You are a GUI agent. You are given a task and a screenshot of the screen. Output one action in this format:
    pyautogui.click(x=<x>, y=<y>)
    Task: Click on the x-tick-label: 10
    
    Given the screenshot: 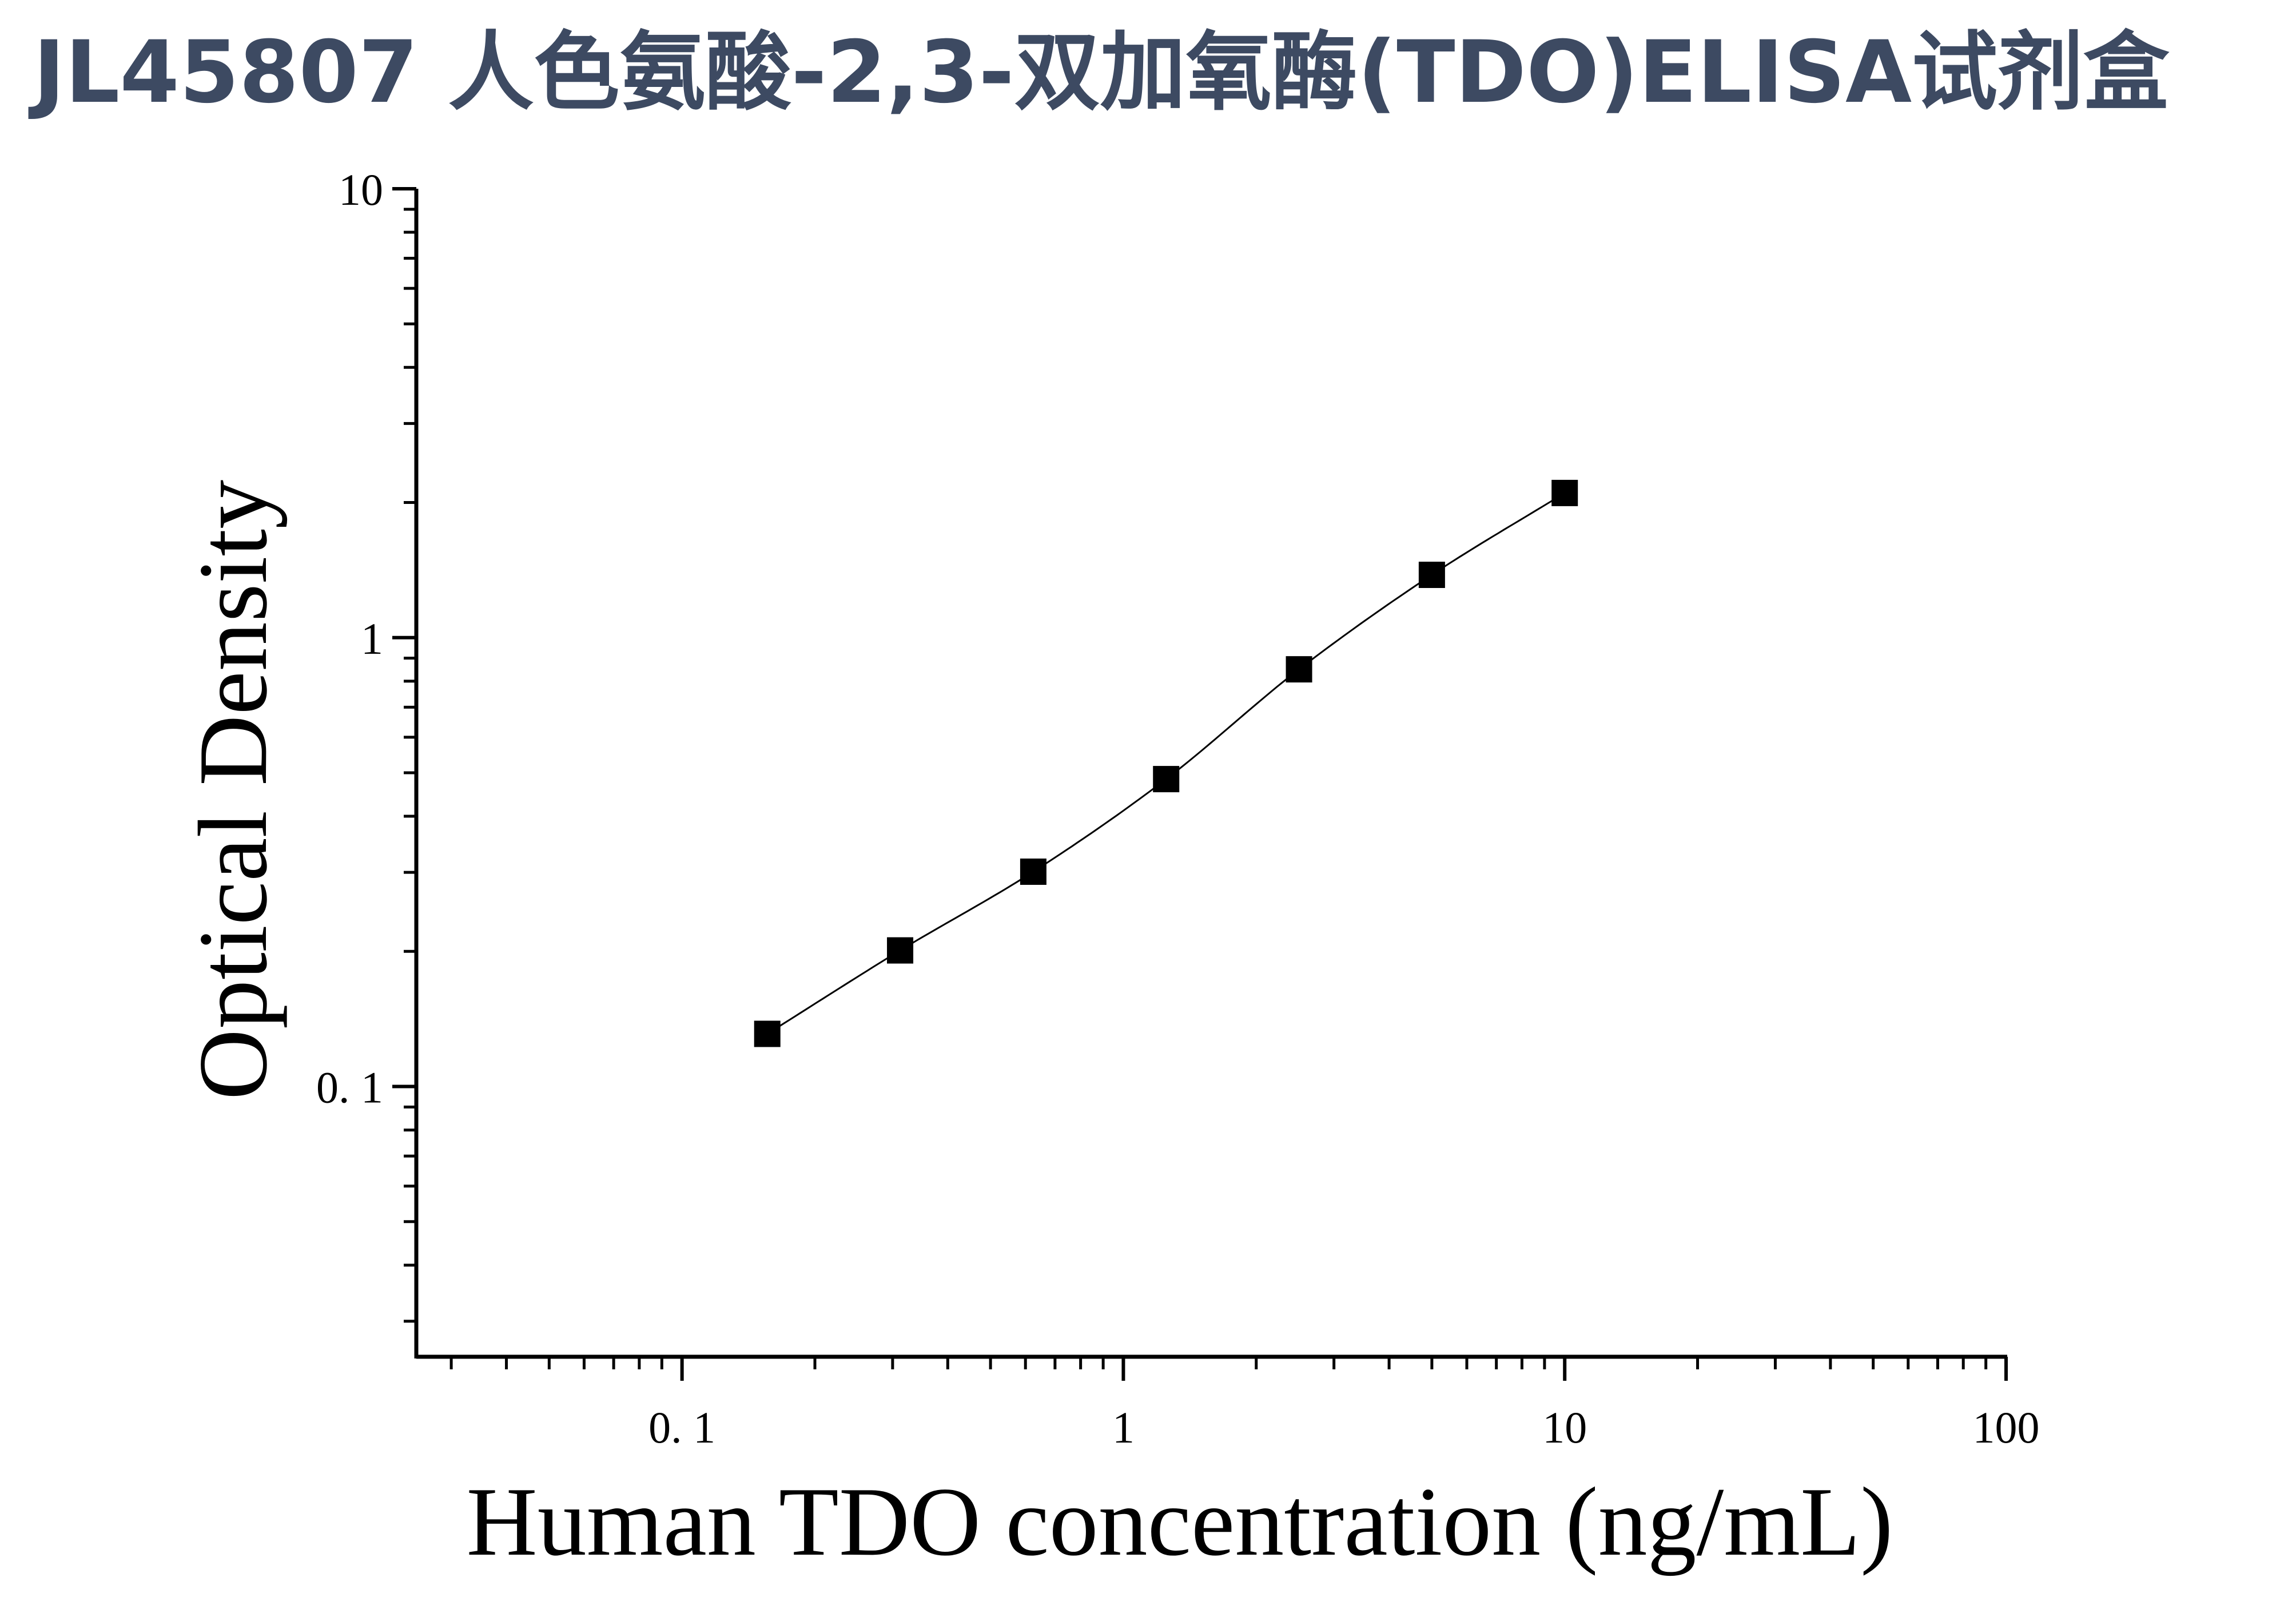 What is the action you would take?
    pyautogui.click(x=1564, y=1427)
    